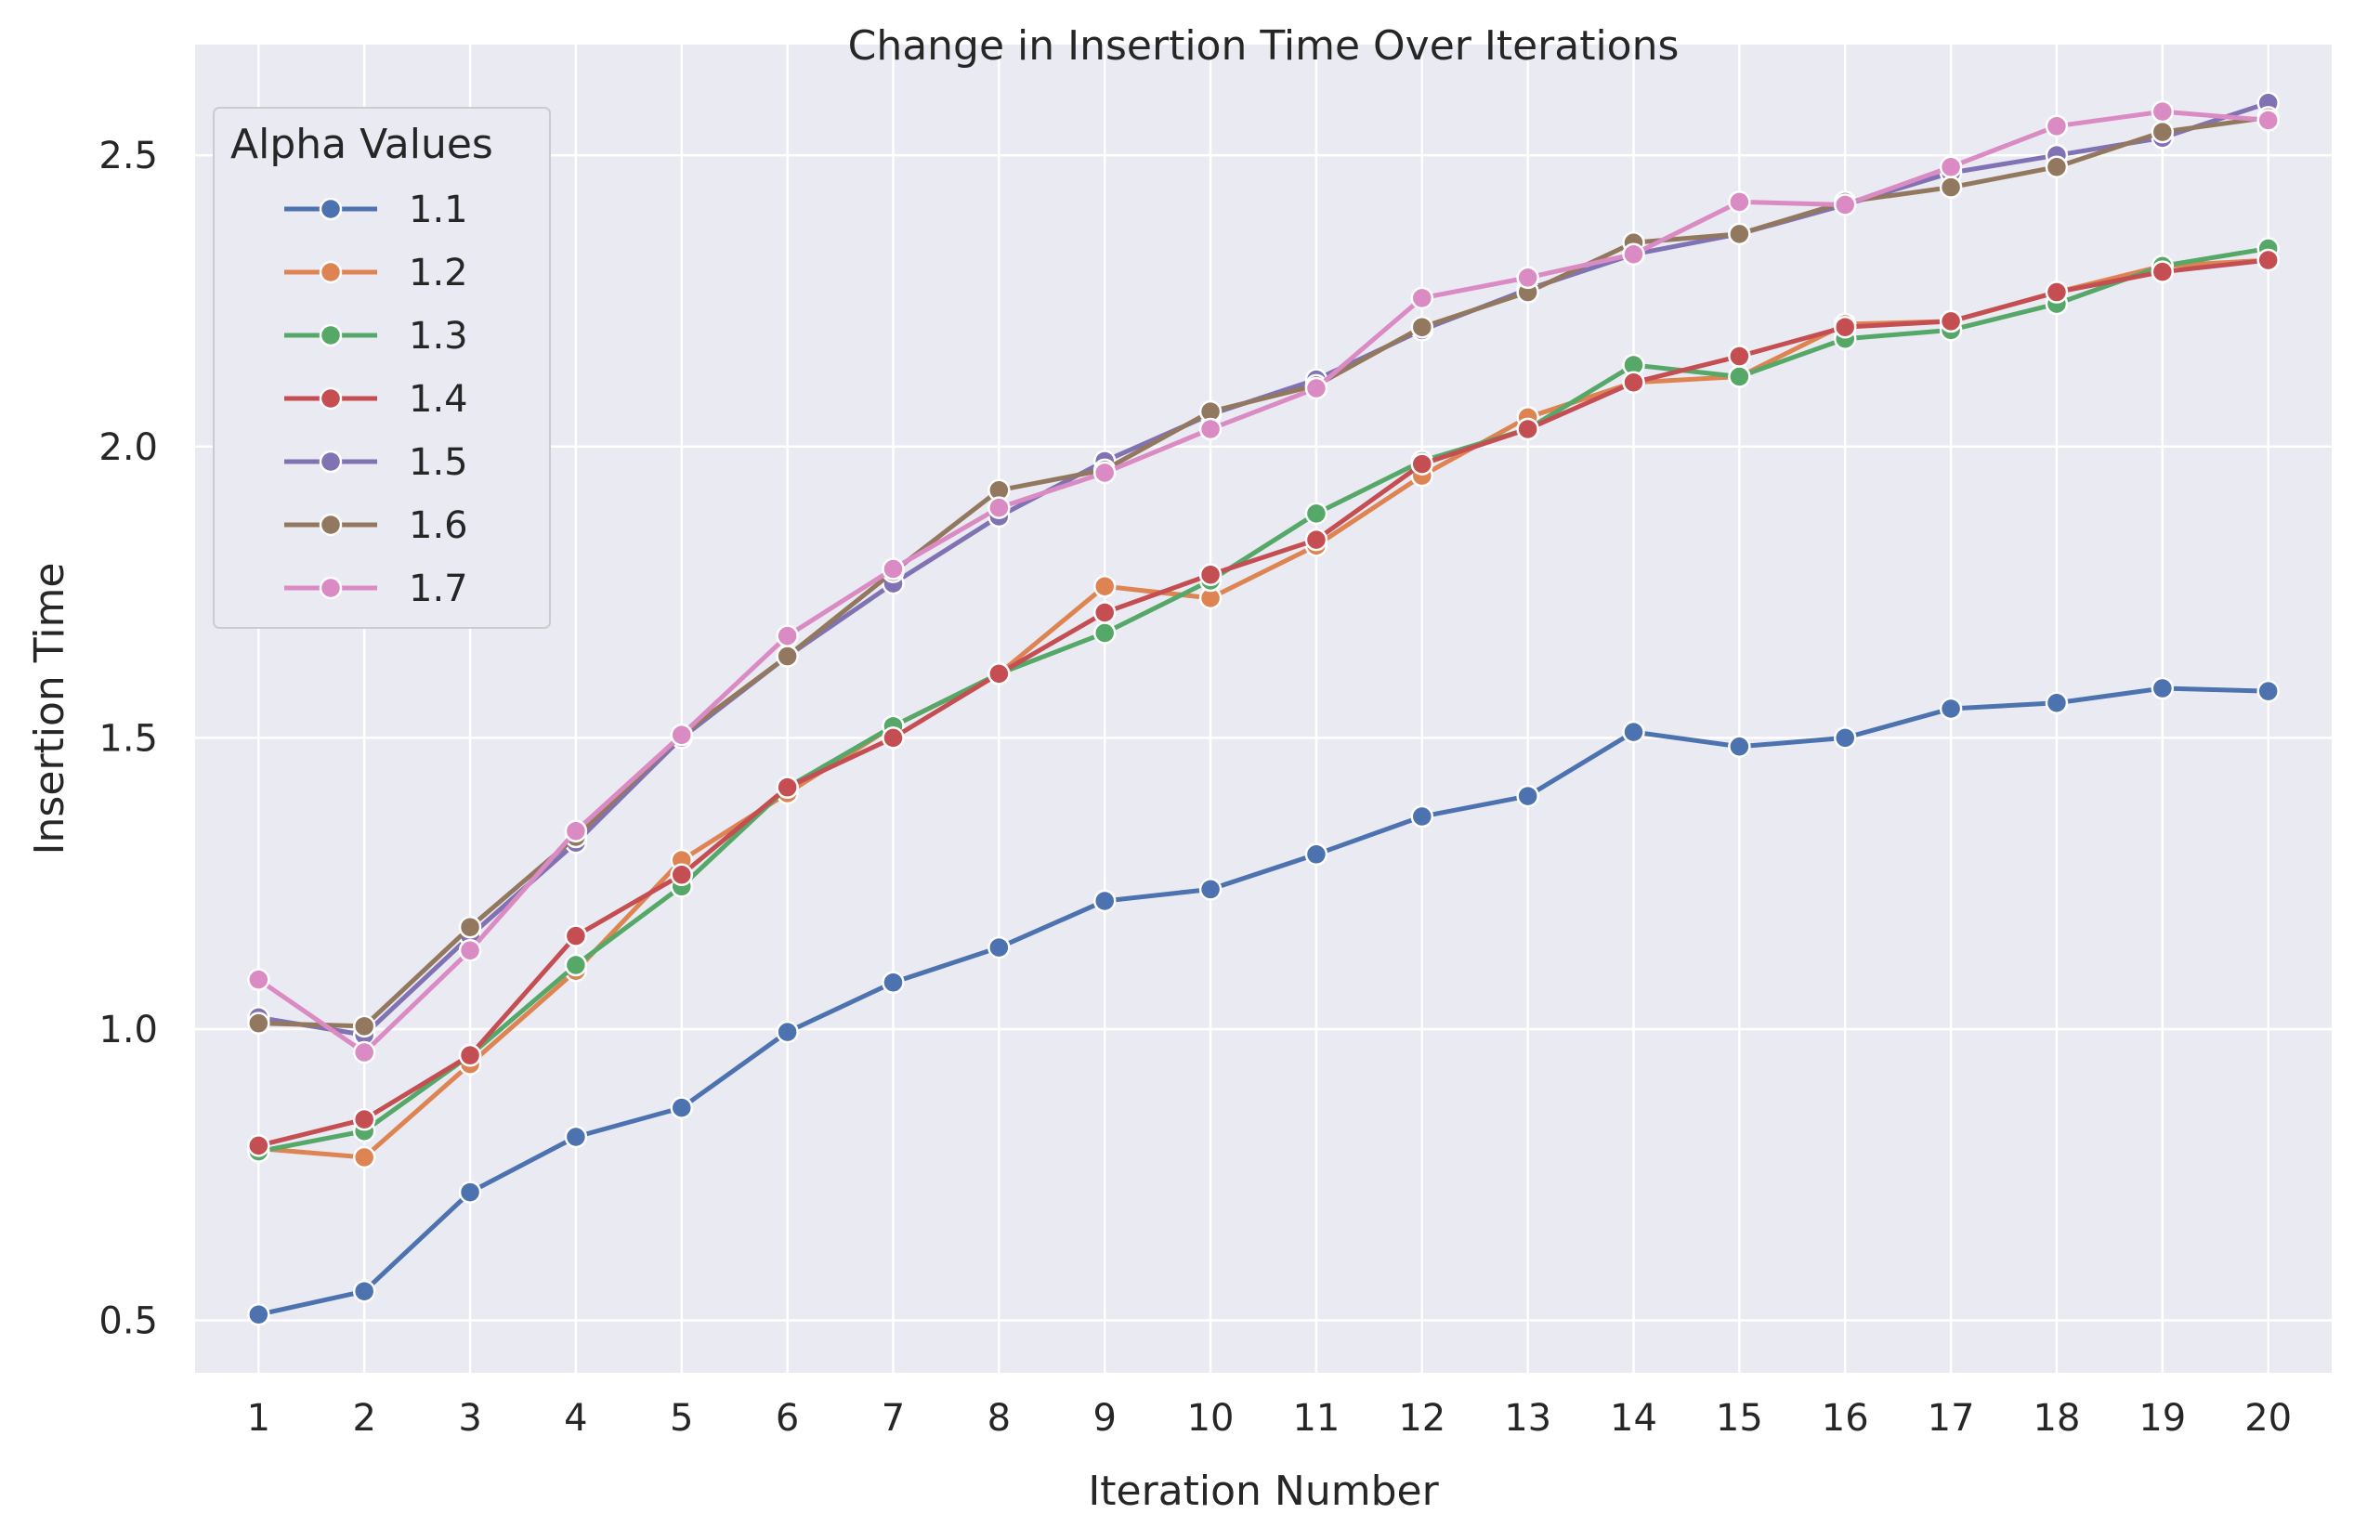 The image size is (2380, 1540). What do you see at coordinates (1316, 1418) in the screenshot?
I see `x-tick-label: 11` at bounding box center [1316, 1418].